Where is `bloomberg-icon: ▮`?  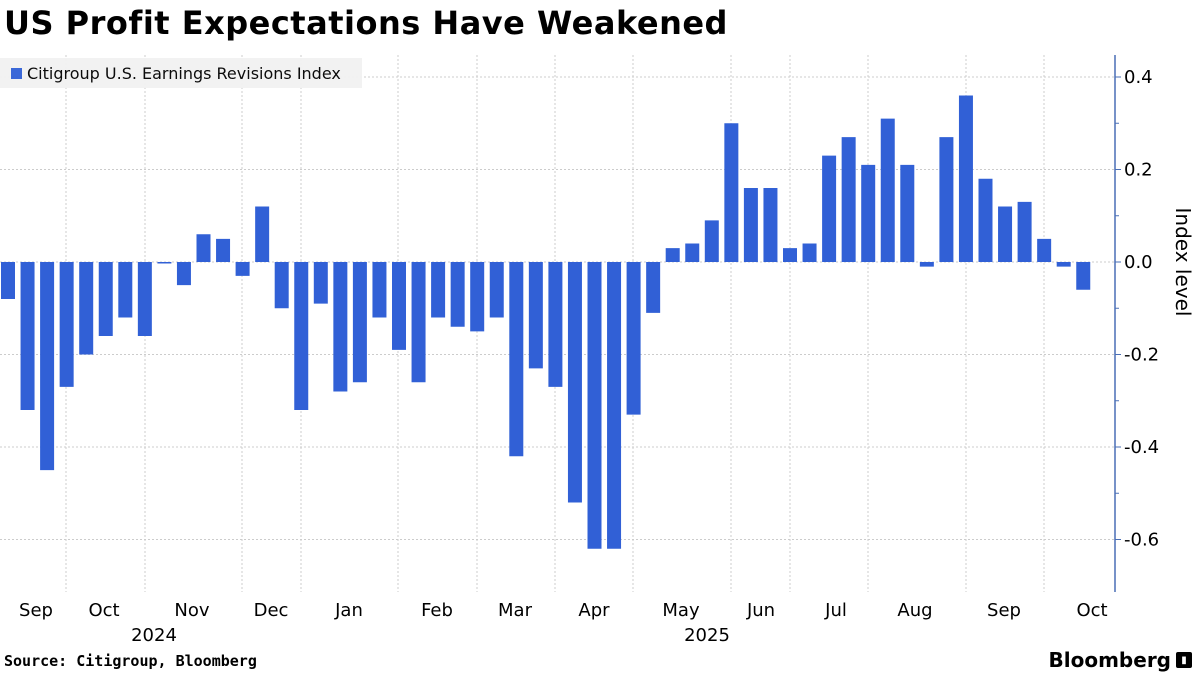
bloomberg-icon: ▮ is located at coordinates (1184, 660).